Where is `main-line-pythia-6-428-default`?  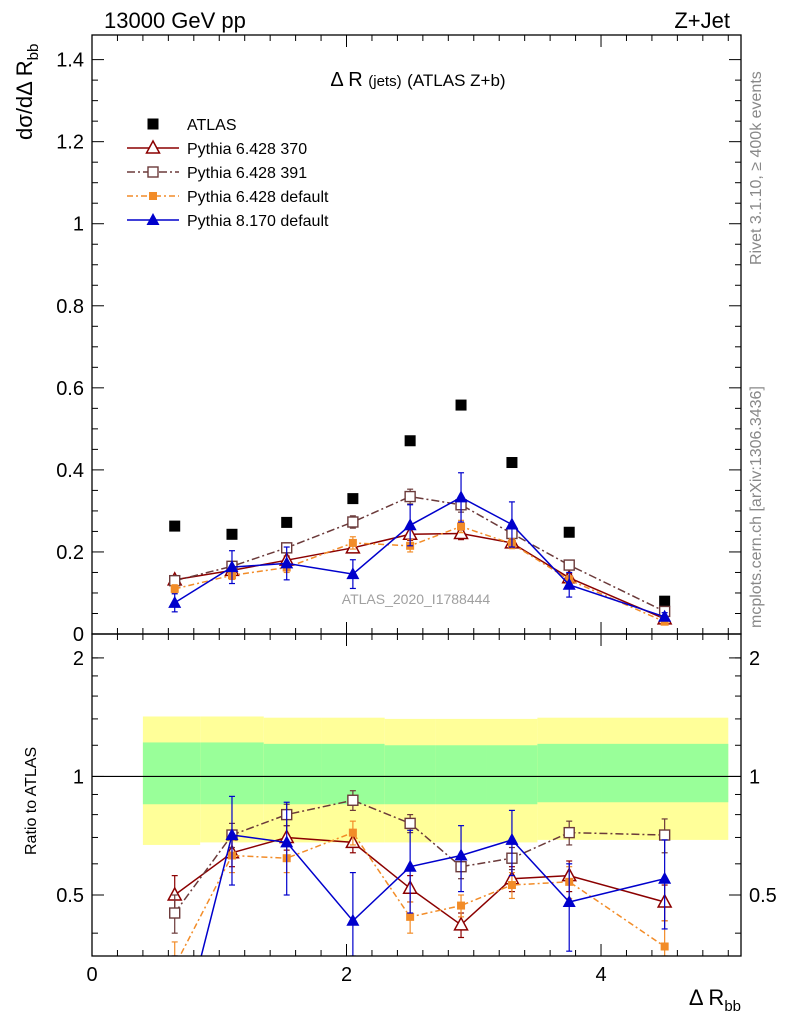
main-line-pythia-6-428-default is located at coordinates (419, 574).